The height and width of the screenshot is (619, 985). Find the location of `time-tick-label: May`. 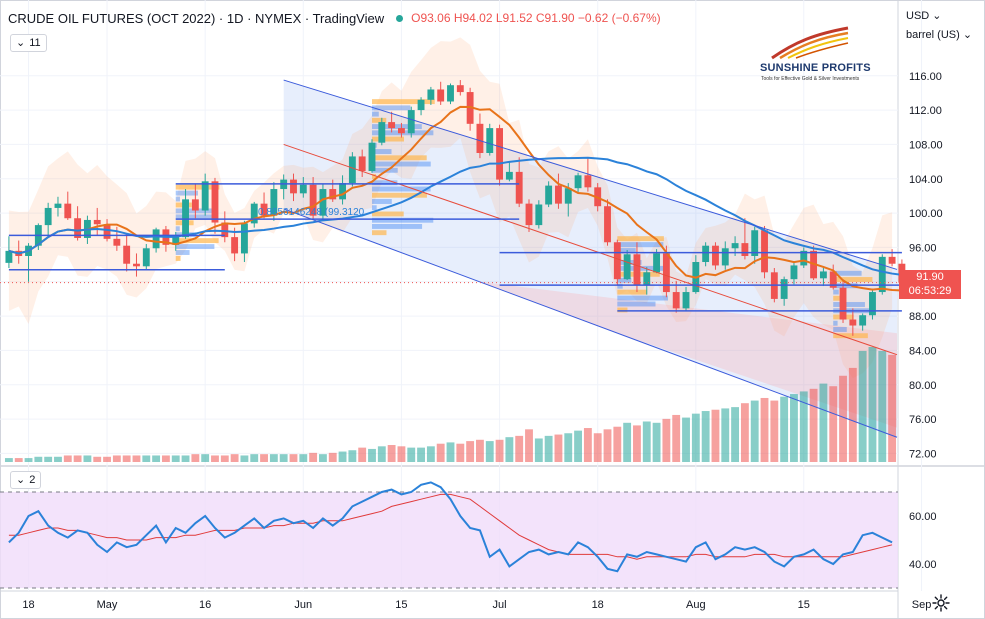

time-tick-label: May is located at coordinates (107, 605).